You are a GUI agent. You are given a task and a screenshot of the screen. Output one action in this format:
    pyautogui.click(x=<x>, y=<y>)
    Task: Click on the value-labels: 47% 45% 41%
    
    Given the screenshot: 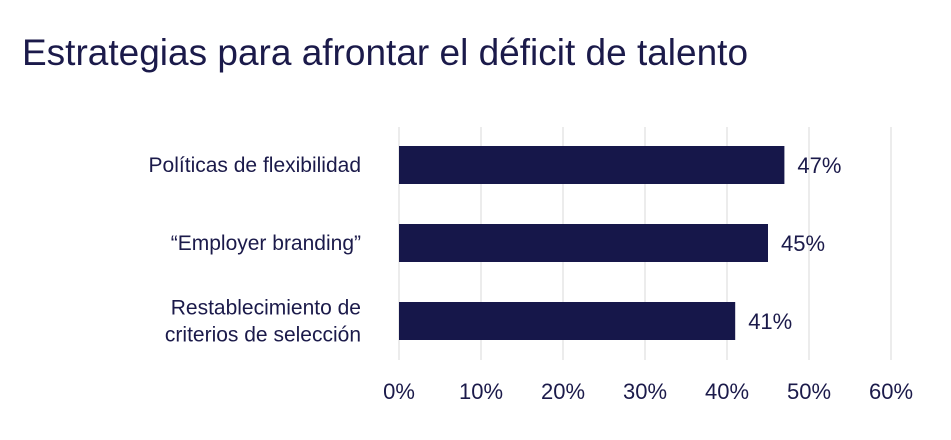 What is the action you would take?
    pyautogui.click(x=794, y=243)
    